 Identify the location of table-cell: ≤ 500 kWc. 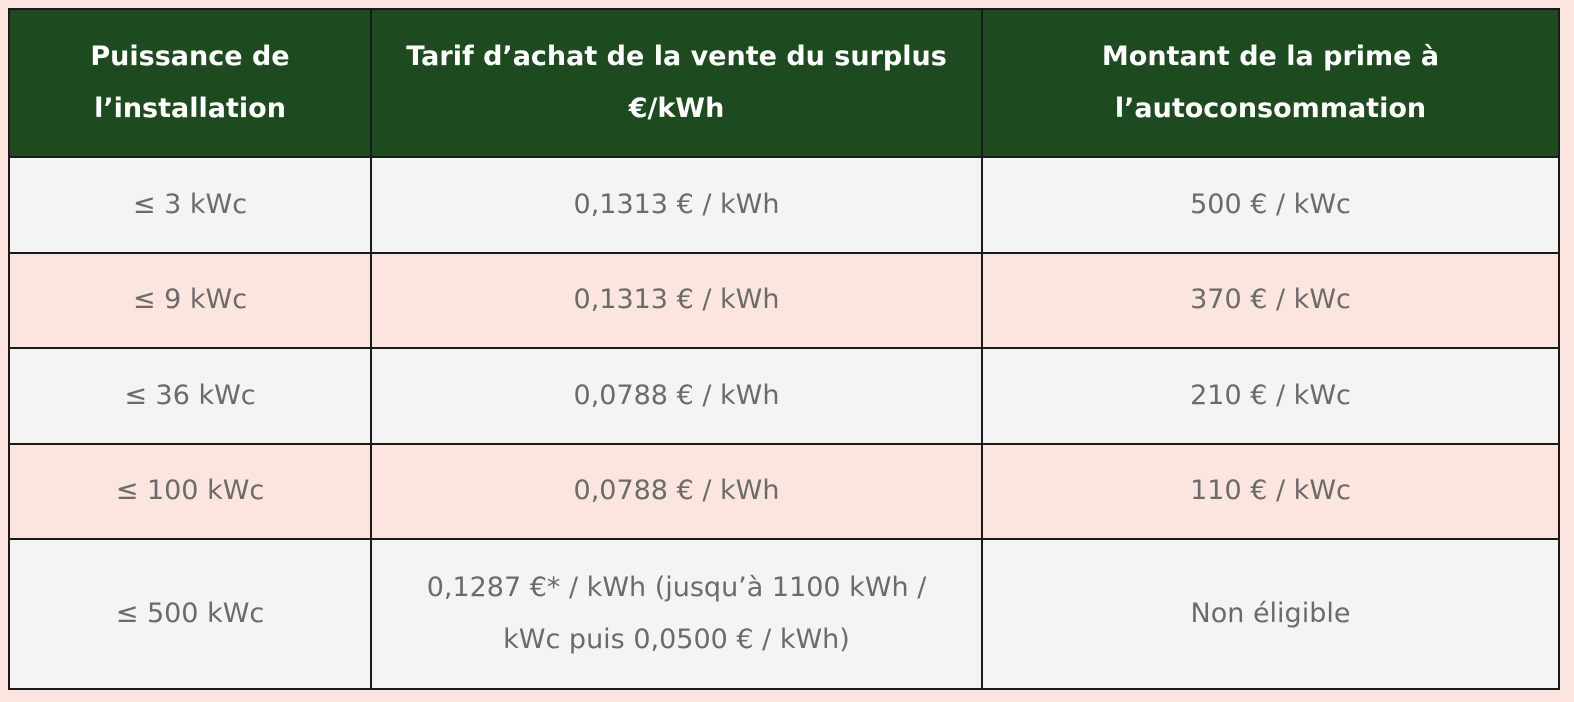
(190, 614).